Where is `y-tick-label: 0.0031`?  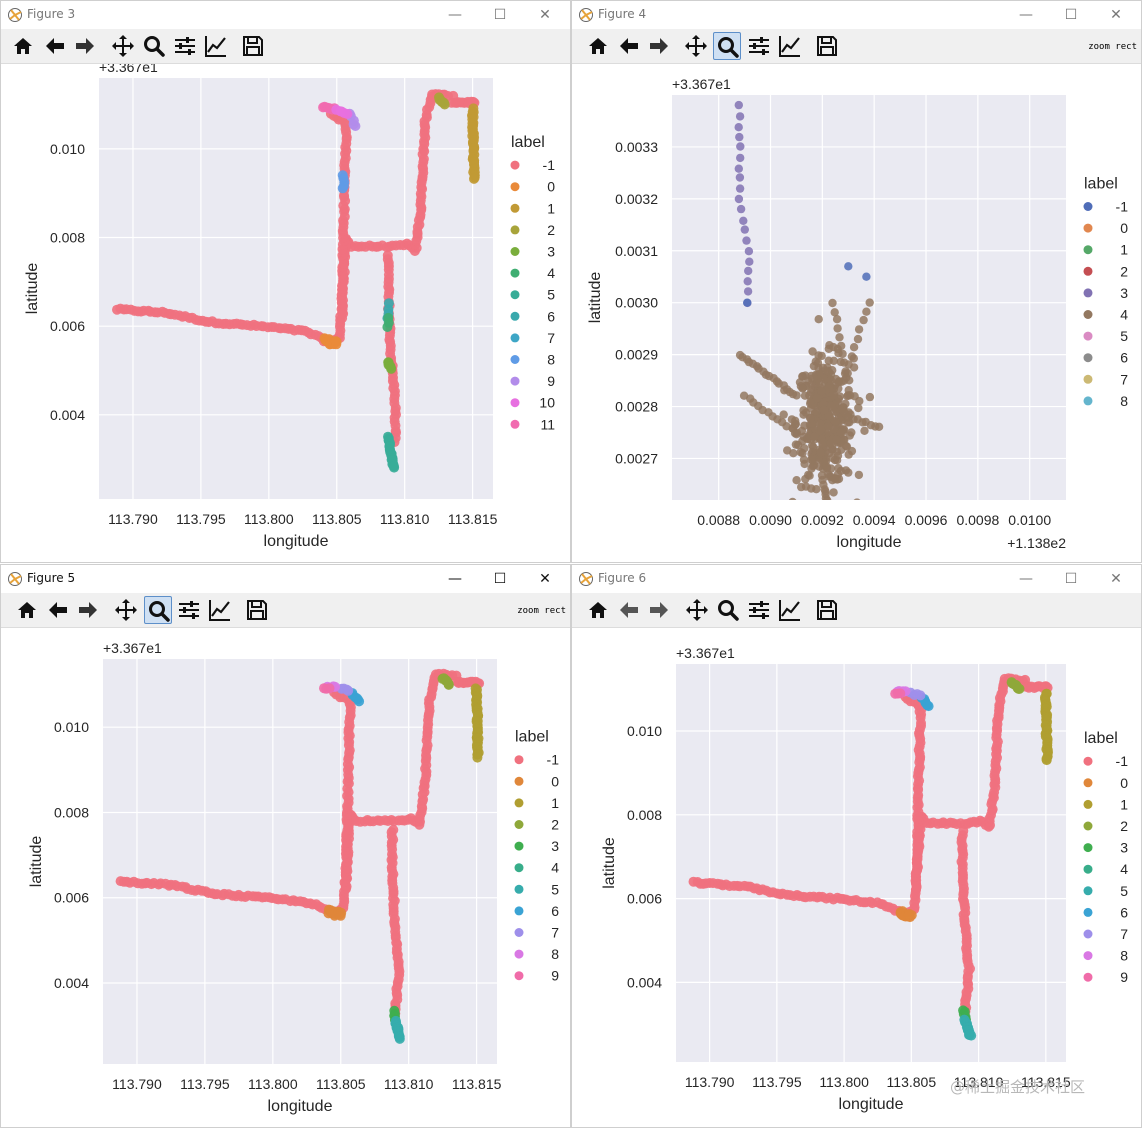 y-tick-label: 0.0031 is located at coordinates (636, 251).